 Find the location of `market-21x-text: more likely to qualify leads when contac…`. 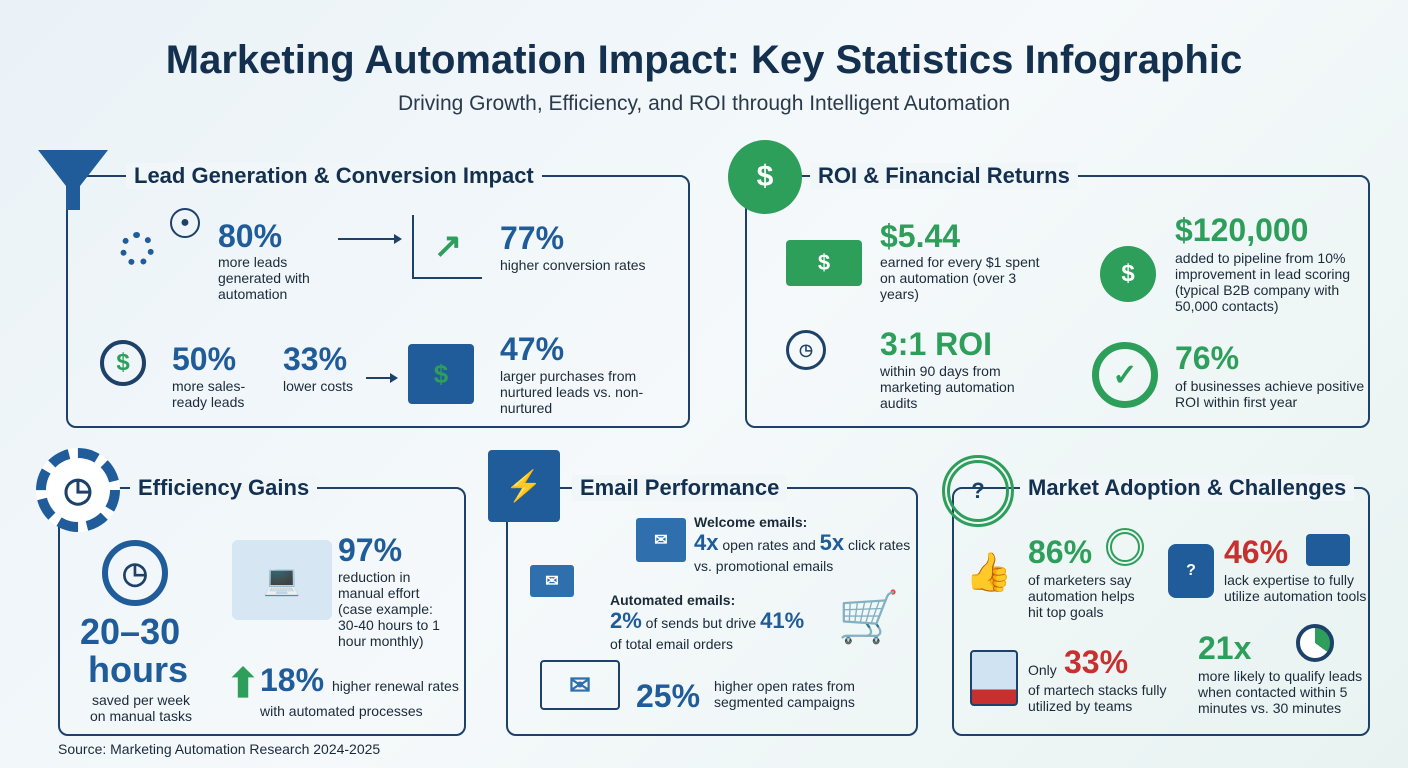

market-21x-text: more likely to qualify leads when contac… is located at coordinates (1280, 692).